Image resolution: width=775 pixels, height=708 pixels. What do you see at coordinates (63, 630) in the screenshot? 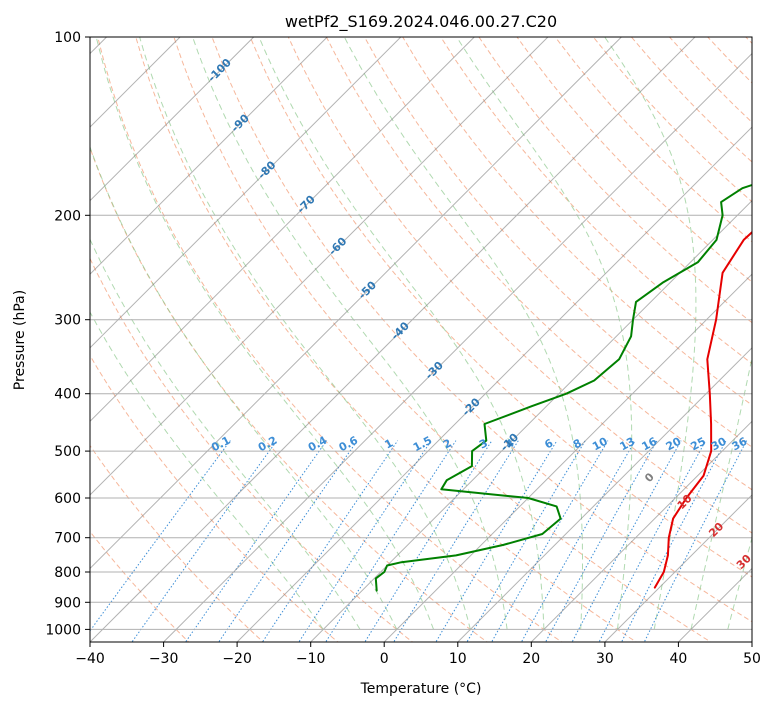
I see `y-tick-label: 1000` at bounding box center [63, 630].